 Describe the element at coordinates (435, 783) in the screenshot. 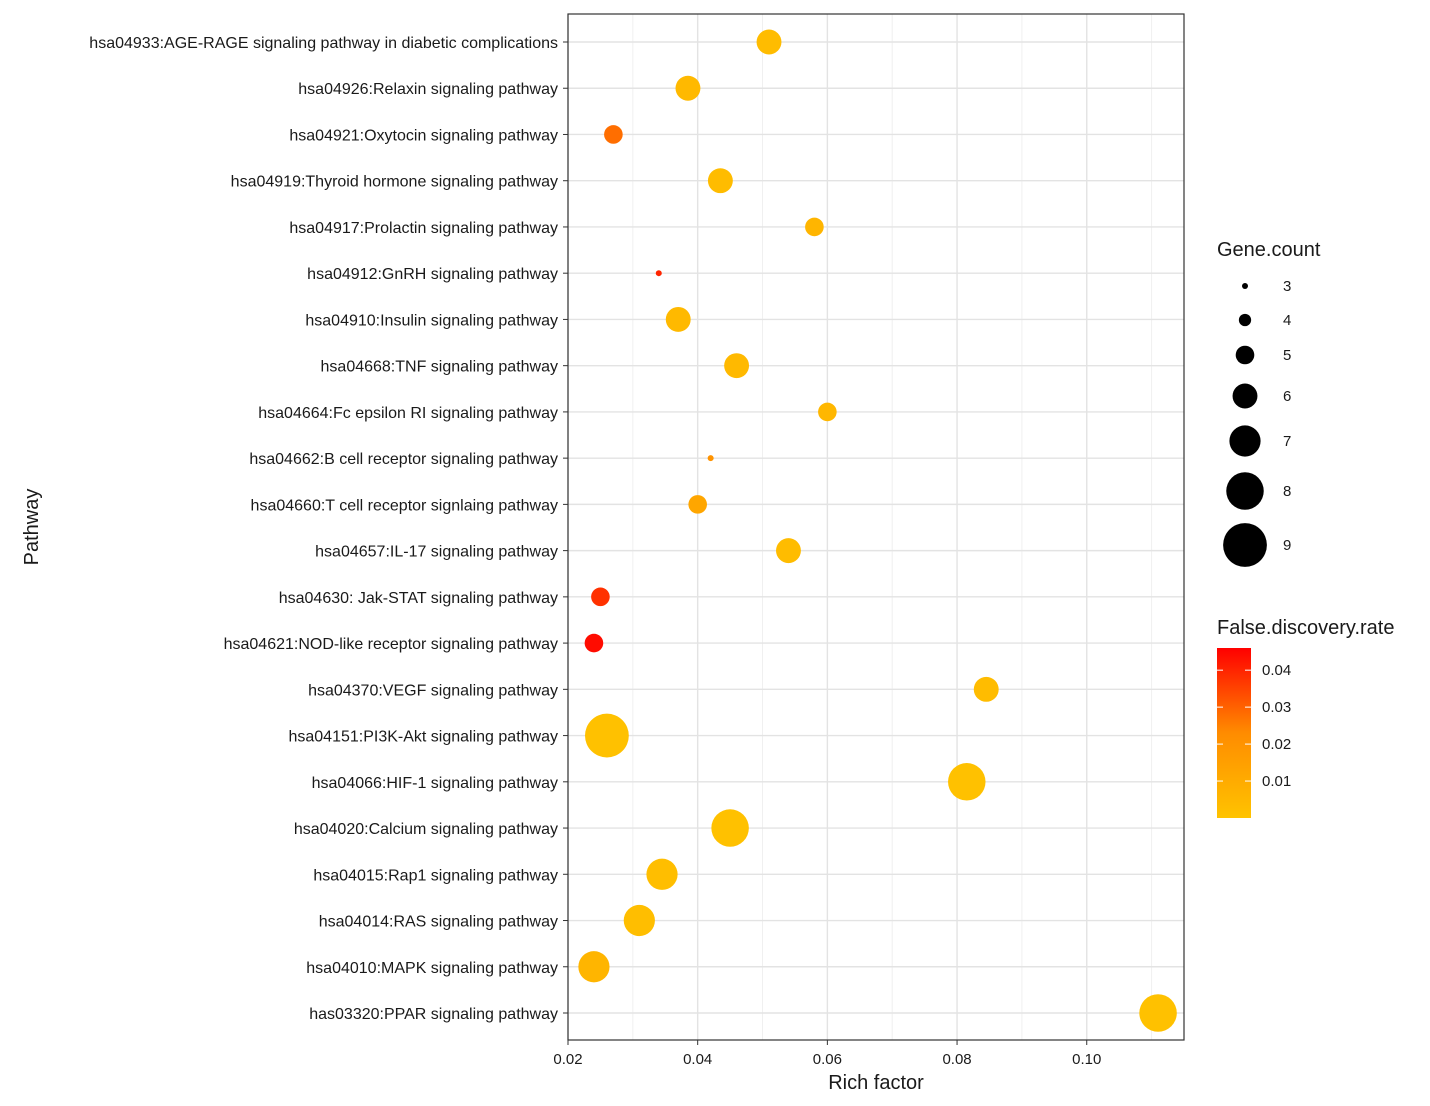

I see `pathway-label: hsa04066:HIF-1 signaling pathway` at that location.